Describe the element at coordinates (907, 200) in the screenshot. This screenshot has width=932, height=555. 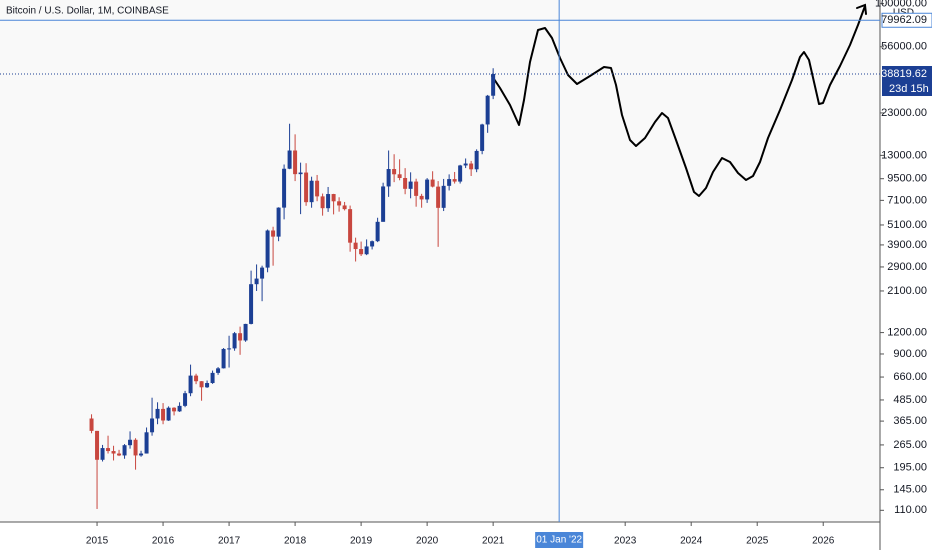
I see `y-tick-label: 7100.00` at that location.